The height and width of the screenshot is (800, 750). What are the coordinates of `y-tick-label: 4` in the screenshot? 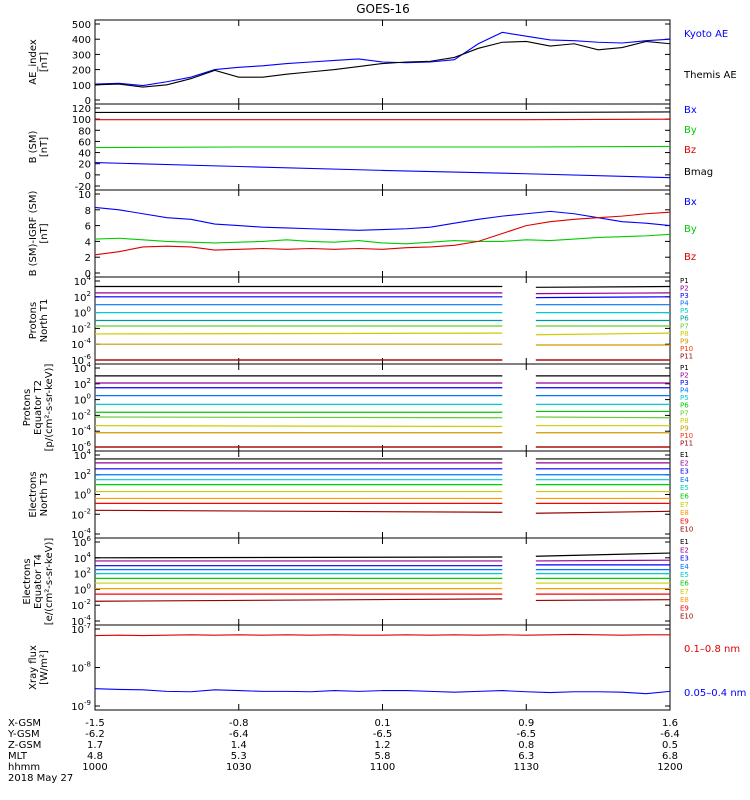 It's located at (88, 242).